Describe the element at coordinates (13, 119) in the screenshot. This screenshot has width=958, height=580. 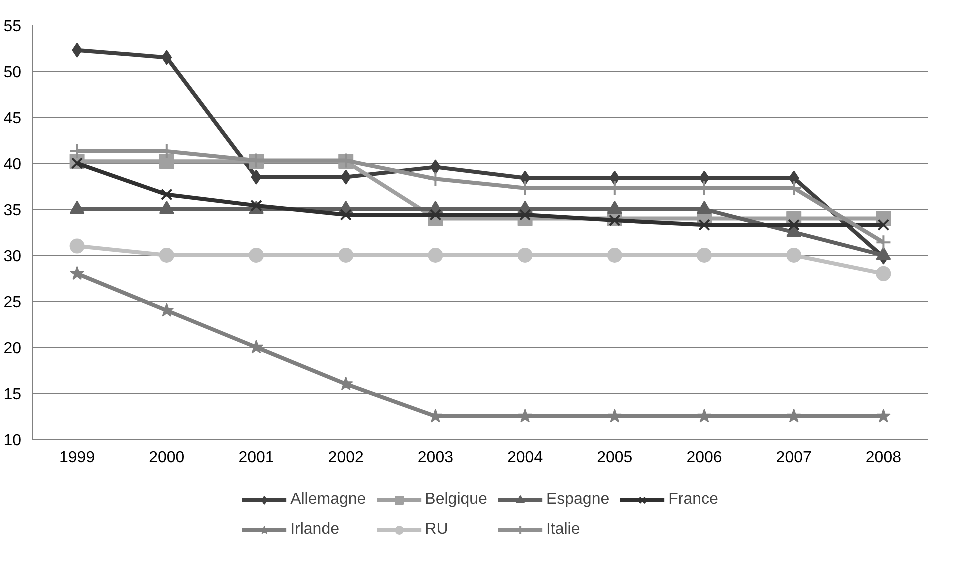
I see `y-tick-label: 45` at that location.